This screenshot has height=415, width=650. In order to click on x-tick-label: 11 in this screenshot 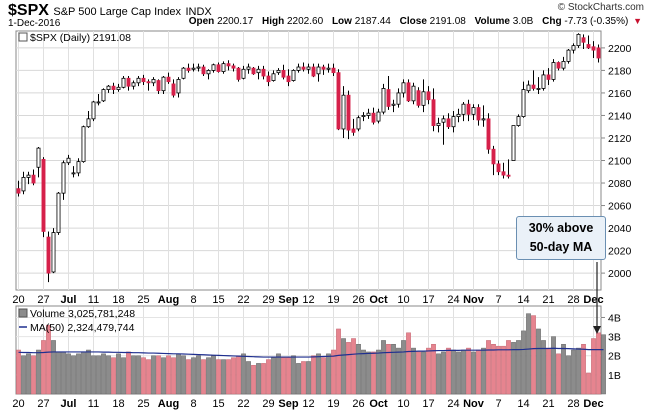, I will do `click(93, 404)`.